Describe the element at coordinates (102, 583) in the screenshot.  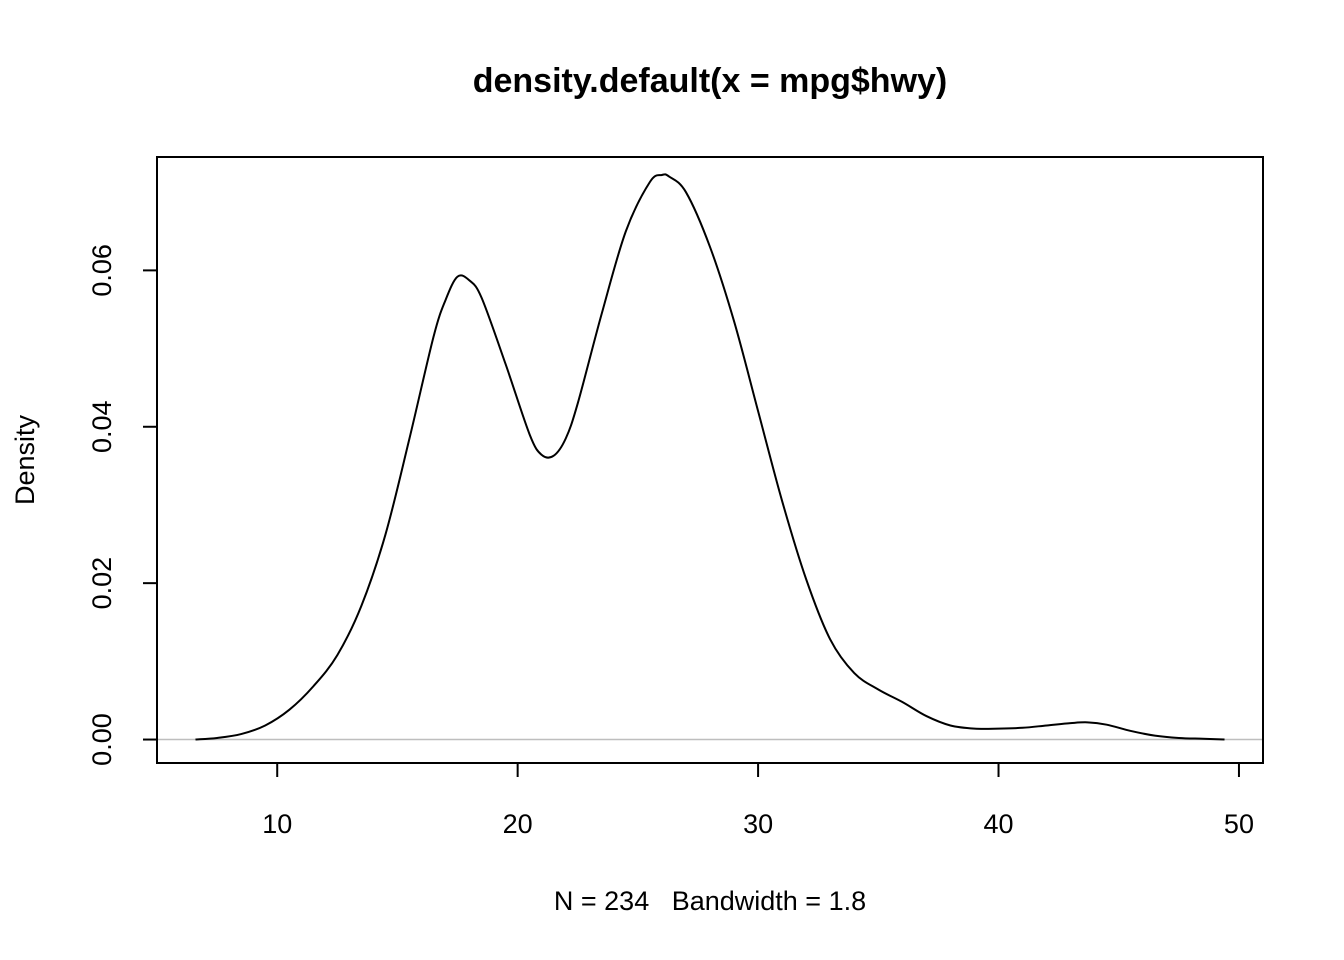
I see `y-tick-label: 0.02` at that location.